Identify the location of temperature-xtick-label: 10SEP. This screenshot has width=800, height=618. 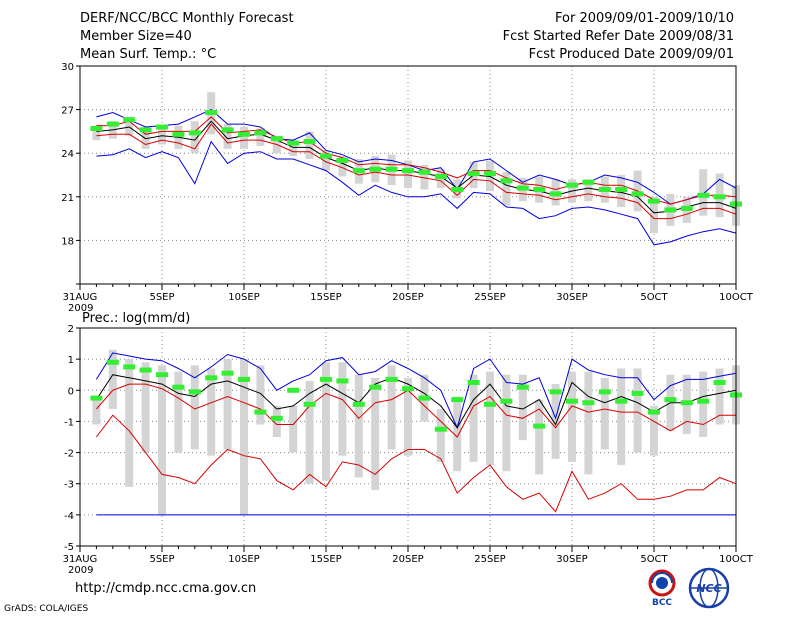
(243, 297).